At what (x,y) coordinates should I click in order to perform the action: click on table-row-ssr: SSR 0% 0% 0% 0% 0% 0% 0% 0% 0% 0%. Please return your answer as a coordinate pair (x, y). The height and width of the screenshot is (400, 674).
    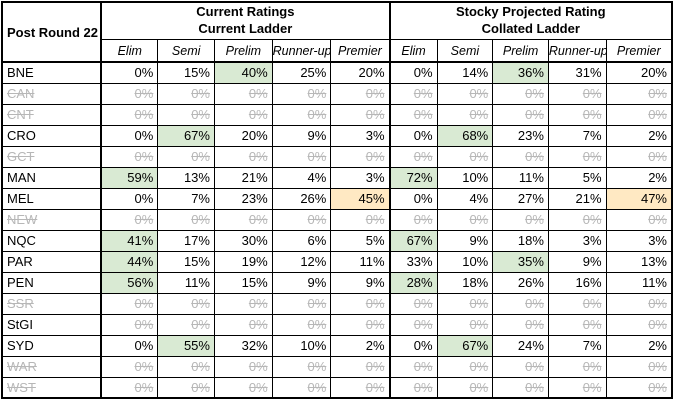
    Looking at the image, I should click on (337, 303).